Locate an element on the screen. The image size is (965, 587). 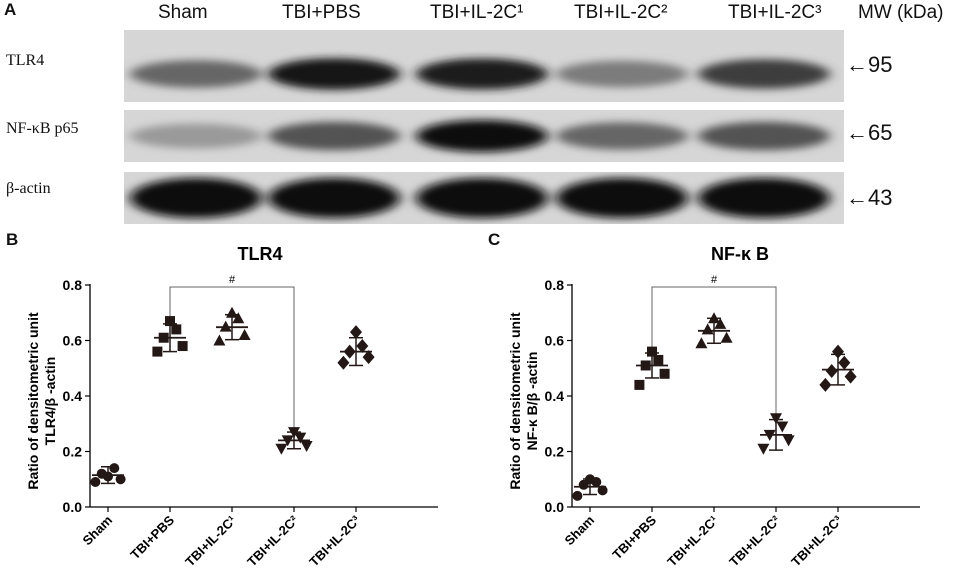
blot-strip-tlr4 is located at coordinates (484, 66).